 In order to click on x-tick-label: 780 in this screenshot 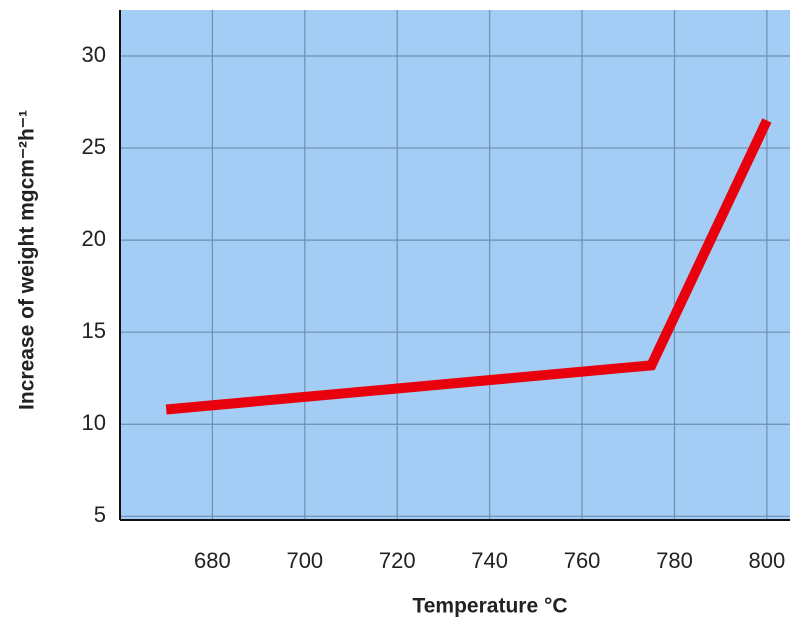, I will do `click(674, 560)`.